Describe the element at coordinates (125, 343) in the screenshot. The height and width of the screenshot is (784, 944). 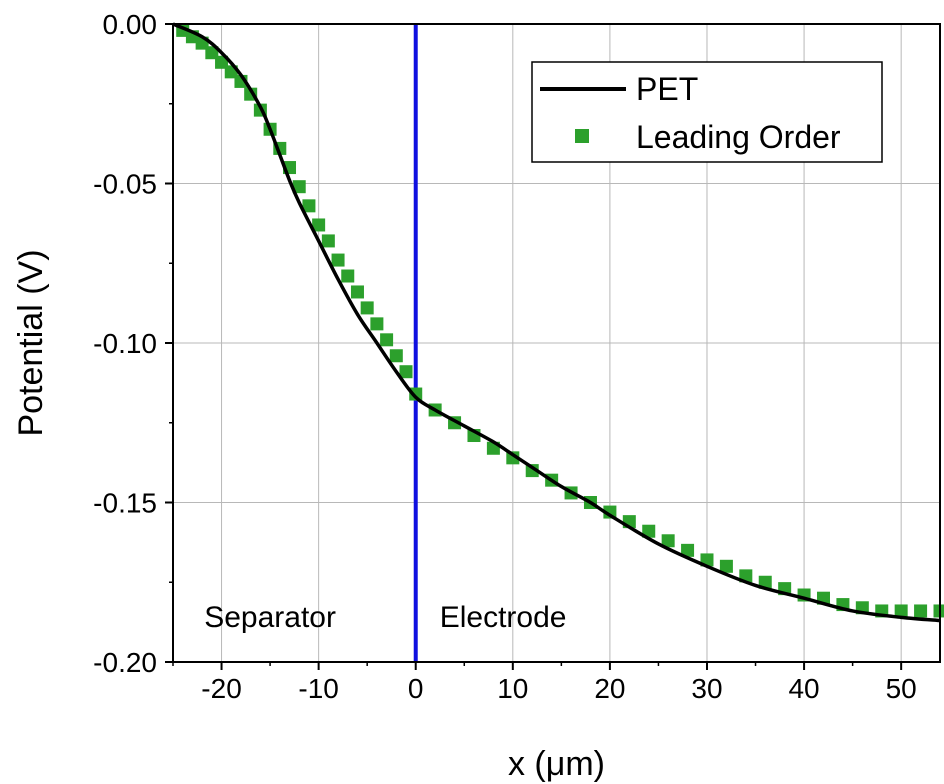
I see `y-tick-label: -0.10` at that location.